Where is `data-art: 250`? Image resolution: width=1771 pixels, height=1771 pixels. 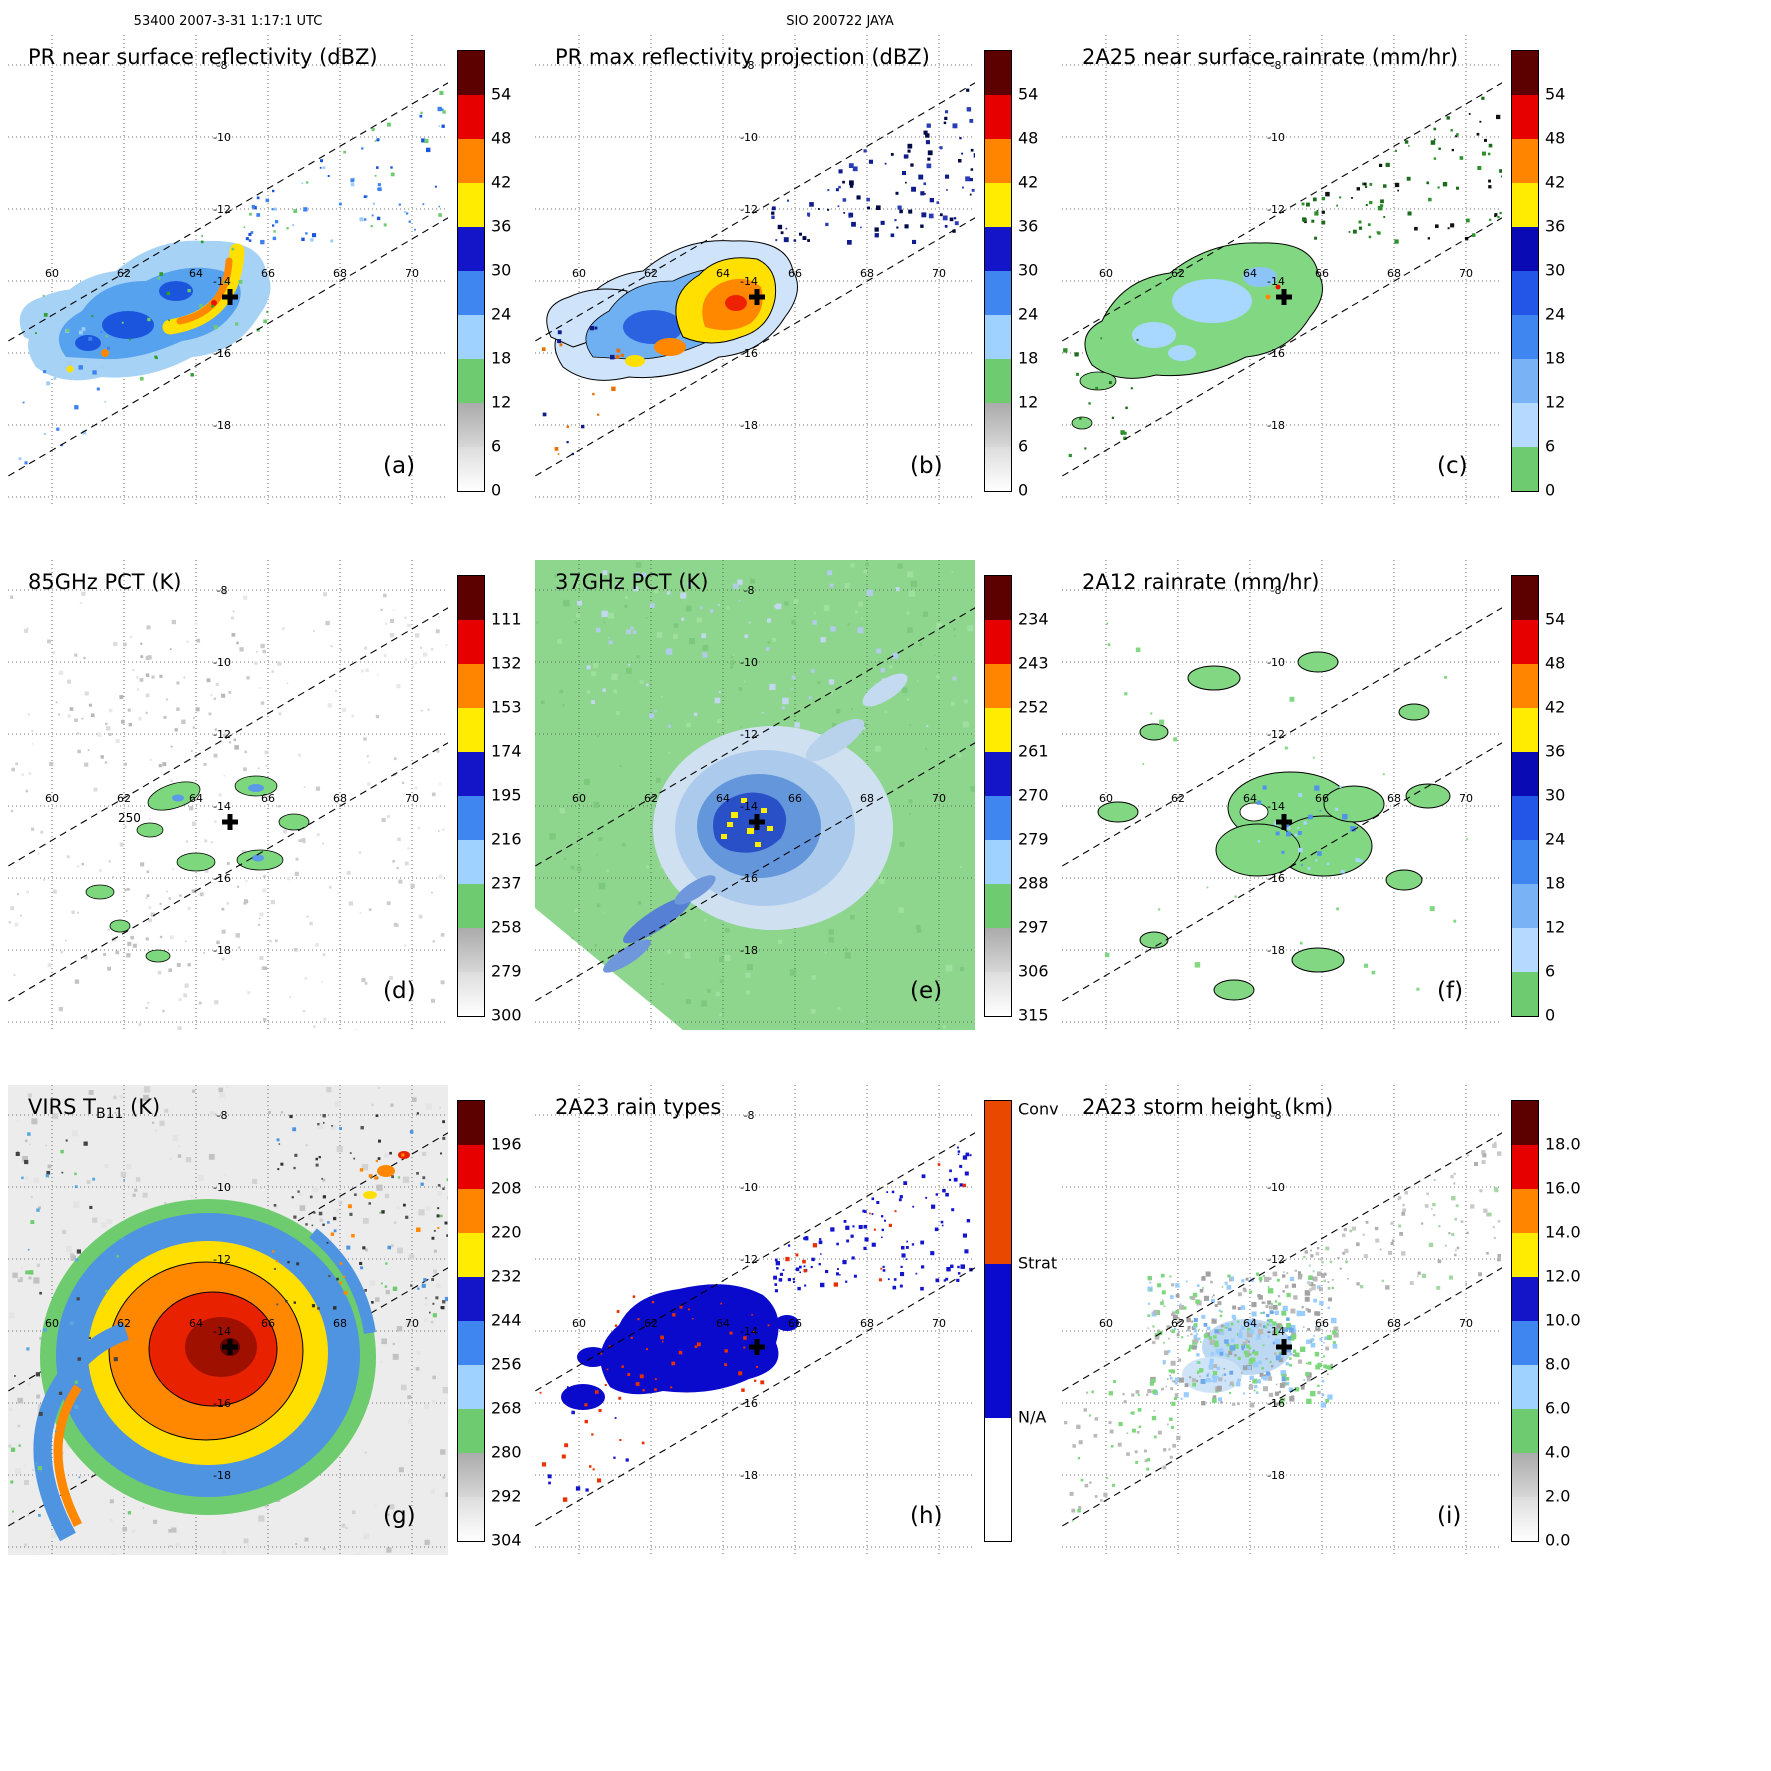 data-art: 250 is located at coordinates (197, 869).